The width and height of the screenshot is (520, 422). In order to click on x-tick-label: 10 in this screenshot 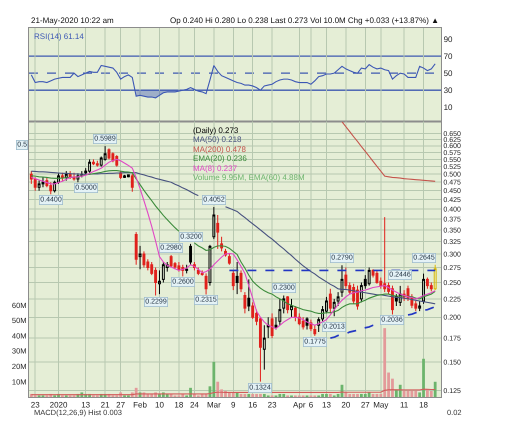, I will do `click(159, 405)`.